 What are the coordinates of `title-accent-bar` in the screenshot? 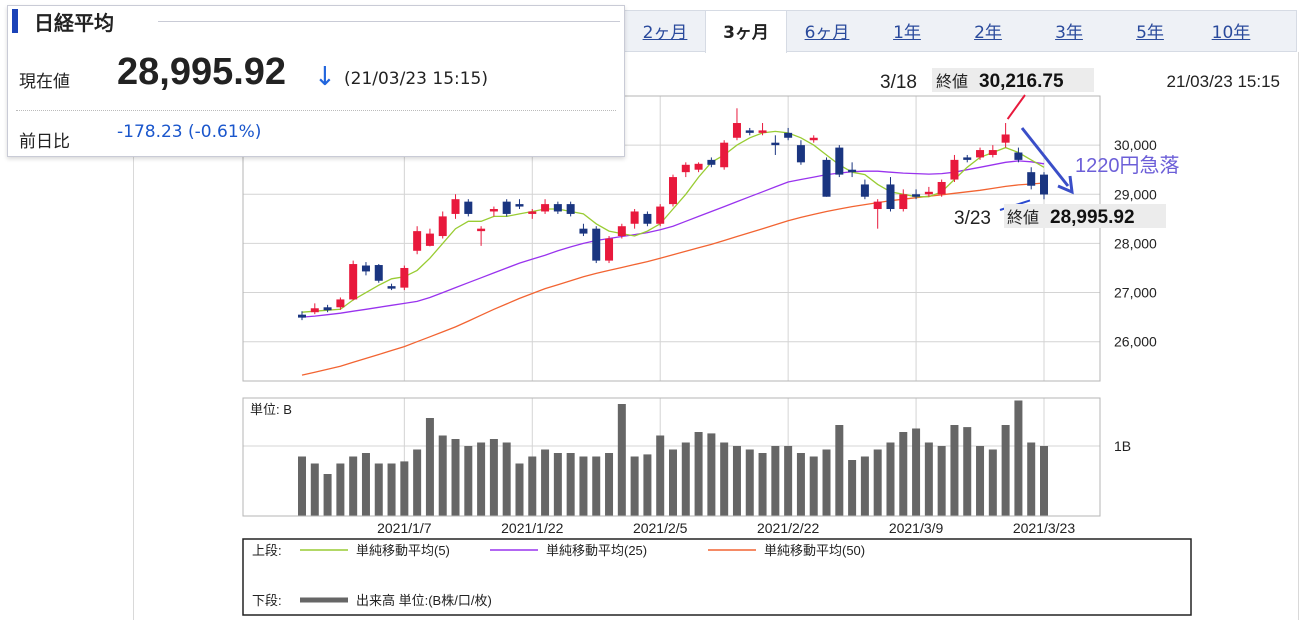 It's located at (15, 21).